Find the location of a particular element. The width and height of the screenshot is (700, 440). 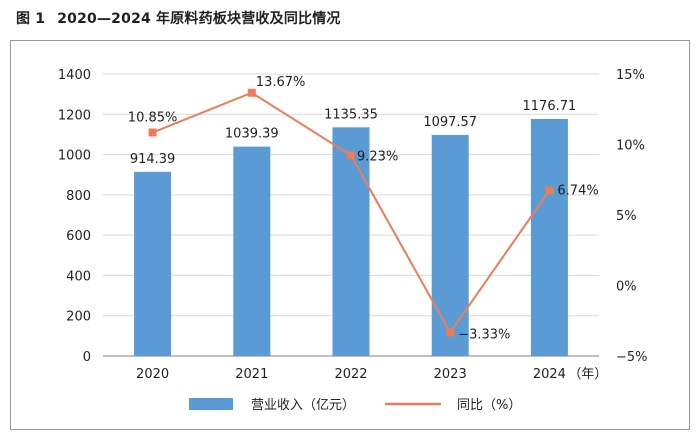

bar-value-label: 1097.57 is located at coordinates (450, 122).